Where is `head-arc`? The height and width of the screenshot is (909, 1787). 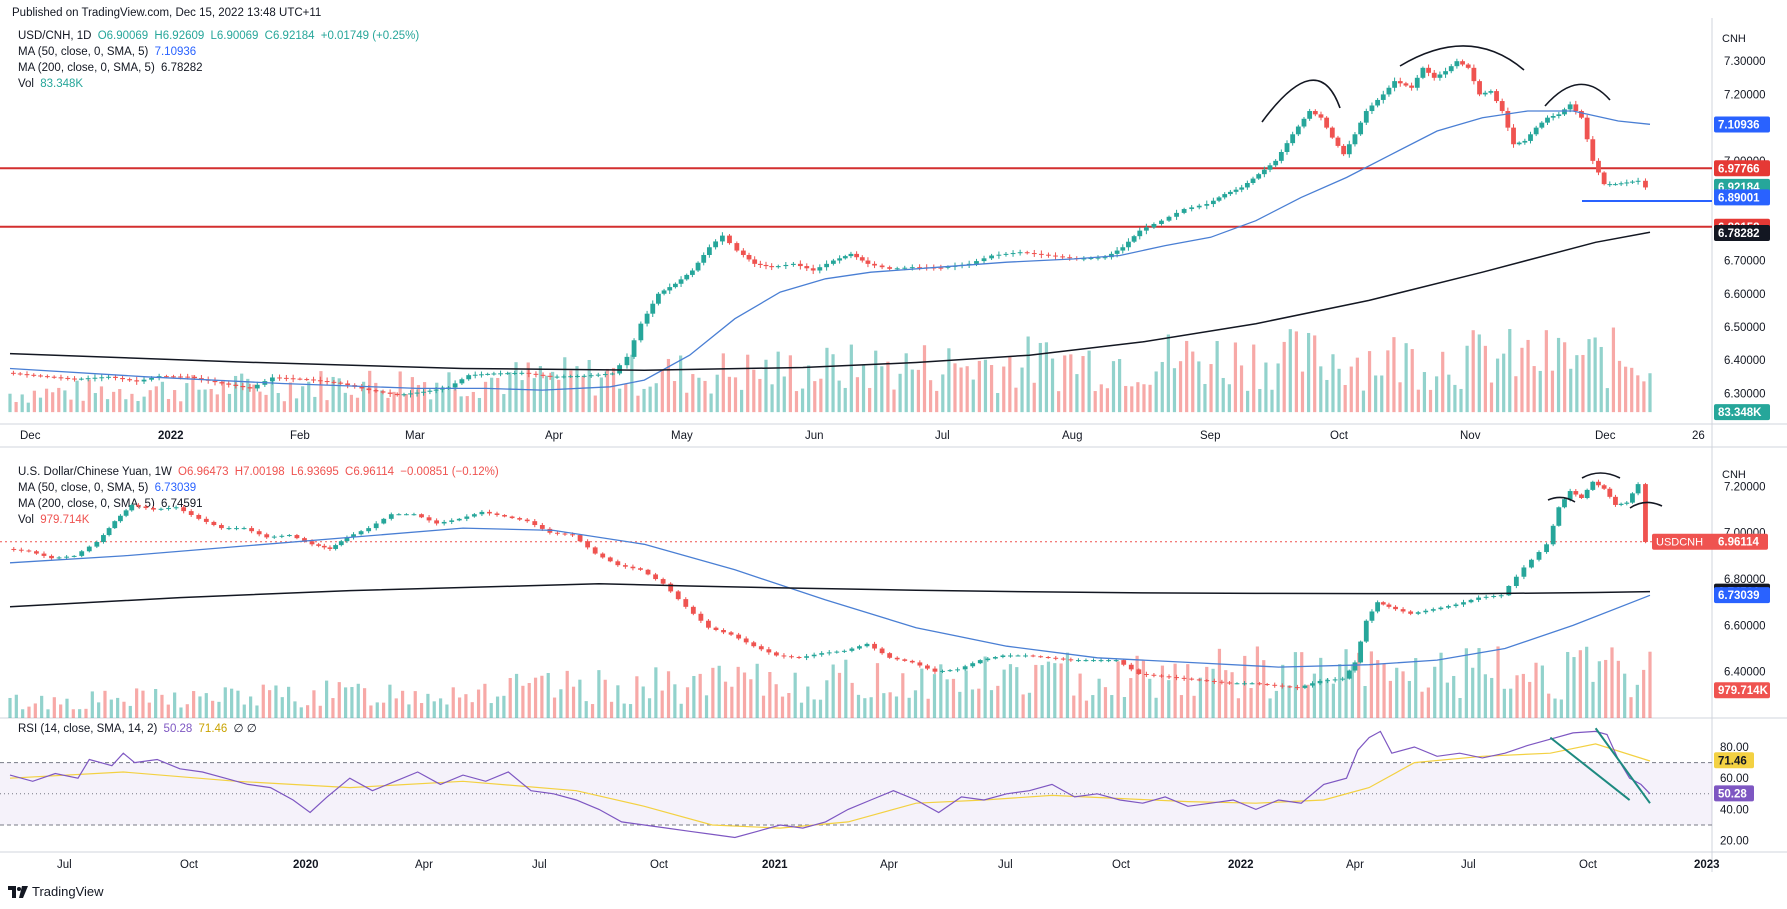
head-arc is located at coordinates (1462, 58).